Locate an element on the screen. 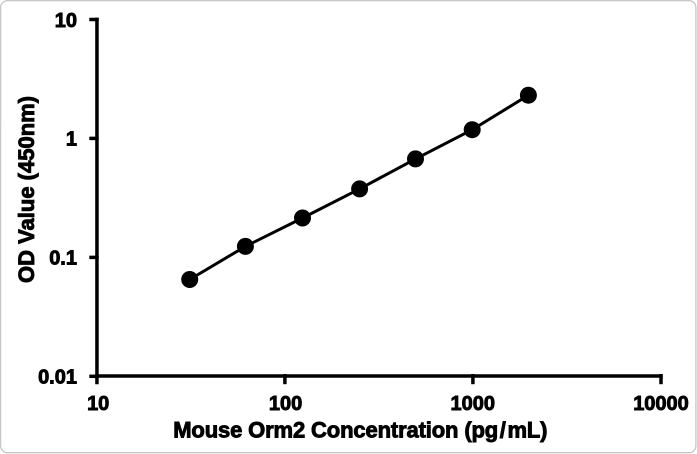 The image size is (697, 454). svg-text: 0.01 is located at coordinates (57, 378).